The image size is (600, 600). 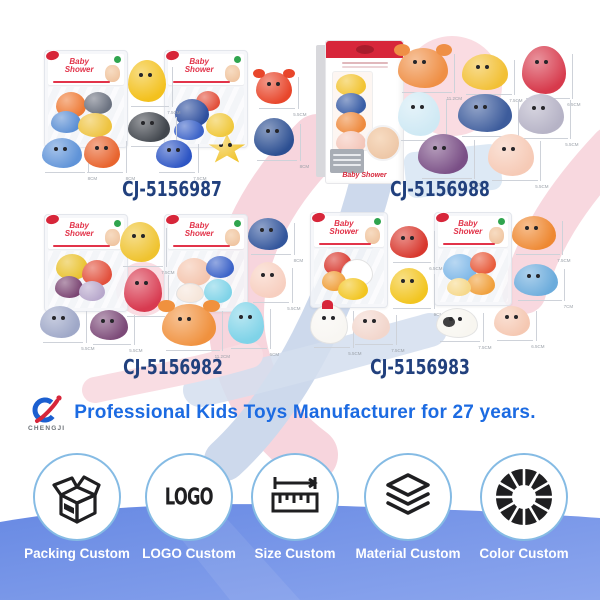 What do you see at coordinates (336, 328) in the screenshot?
I see `toy-white-hen: 5.5CM` at bounding box center [336, 328].